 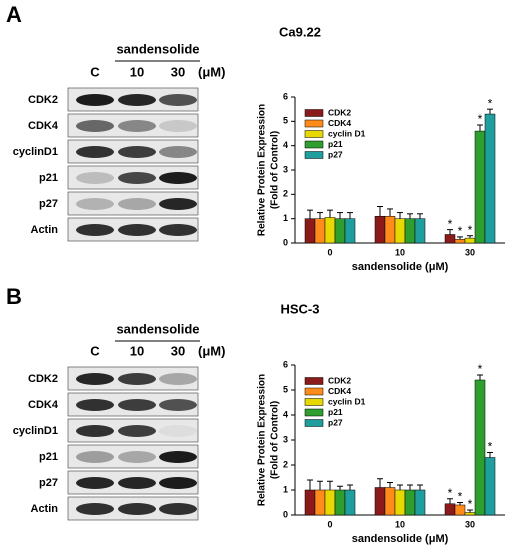 I want to click on x-tick-label: 0, so click(x=329, y=252).